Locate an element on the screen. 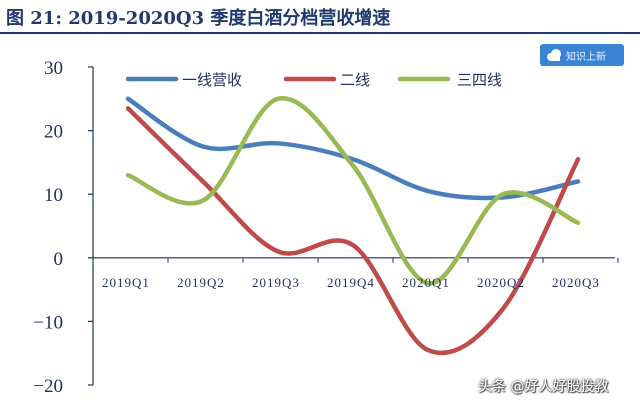 Image resolution: width=640 pixels, height=405 pixels. legend-label-1: 一线营收 is located at coordinates (212, 80).